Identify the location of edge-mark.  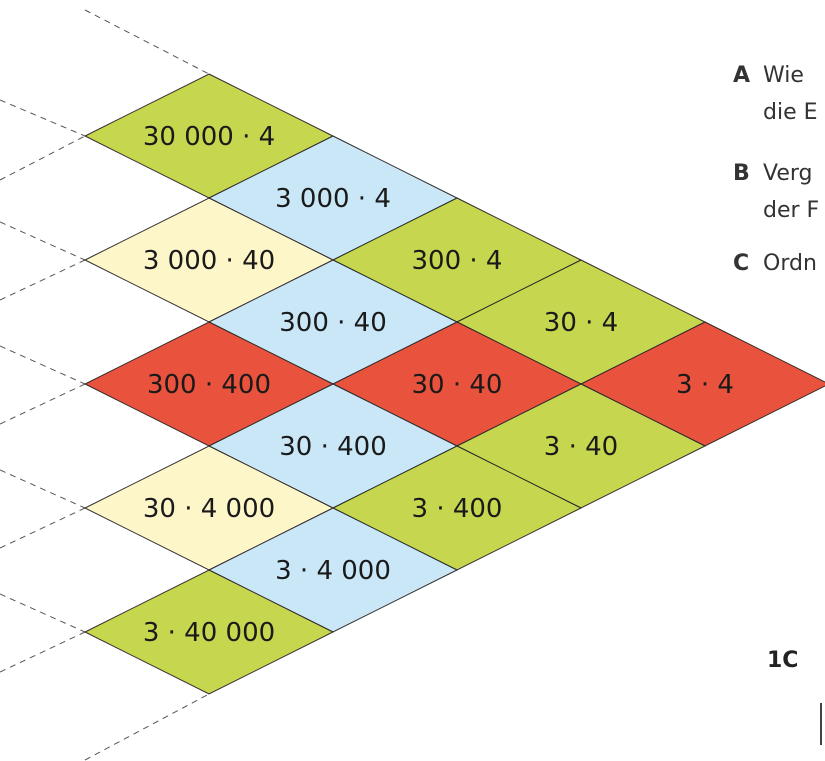
(821, 724).